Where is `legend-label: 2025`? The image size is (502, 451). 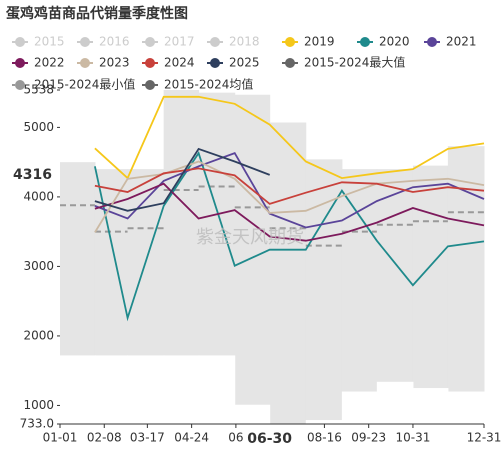
legend-label: 2025 is located at coordinates (244, 63).